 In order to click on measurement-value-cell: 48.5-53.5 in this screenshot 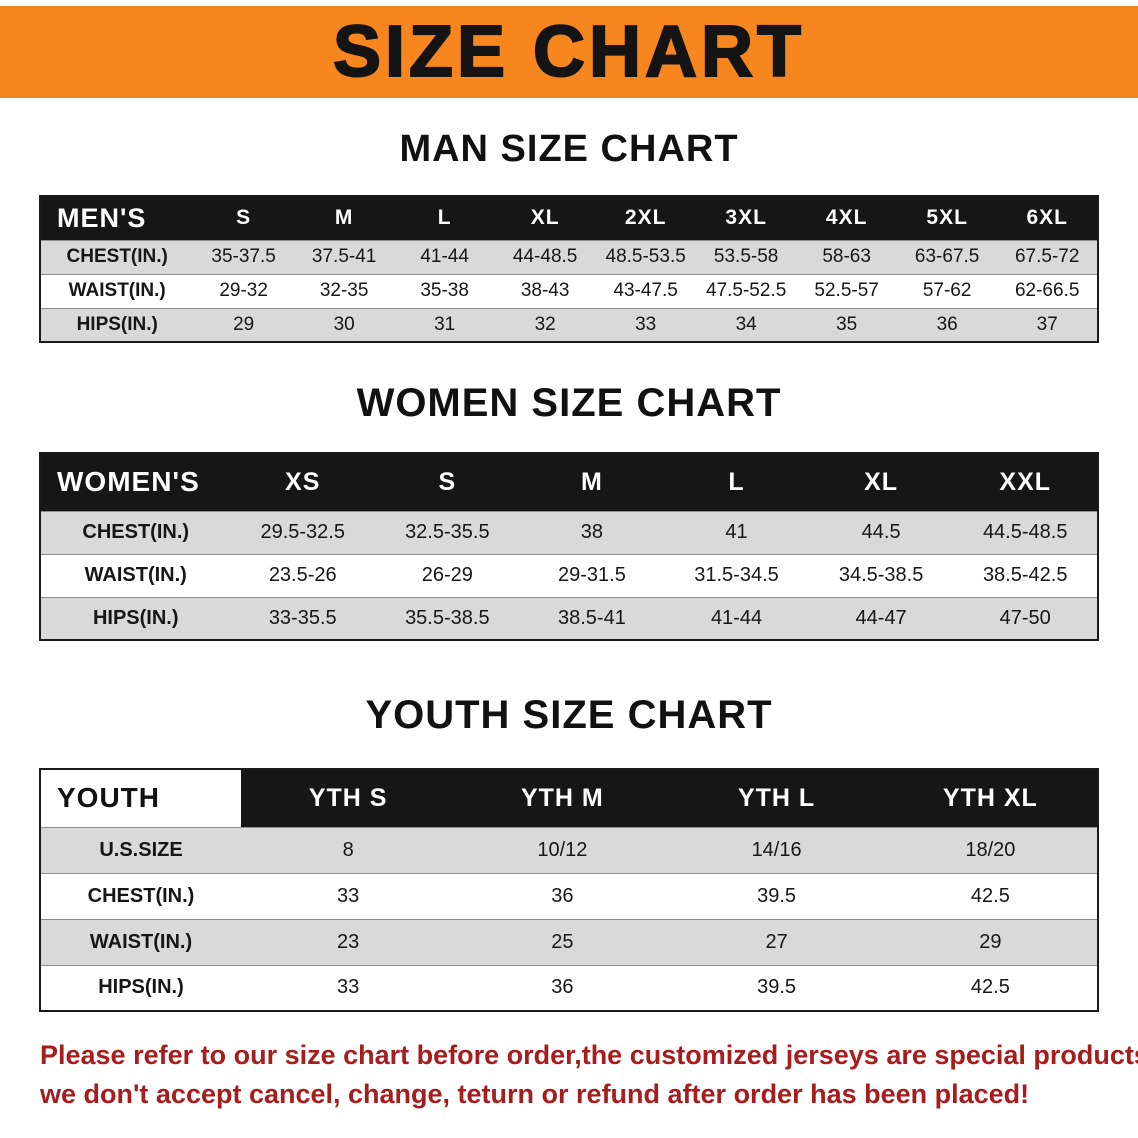, I will do `click(645, 256)`.